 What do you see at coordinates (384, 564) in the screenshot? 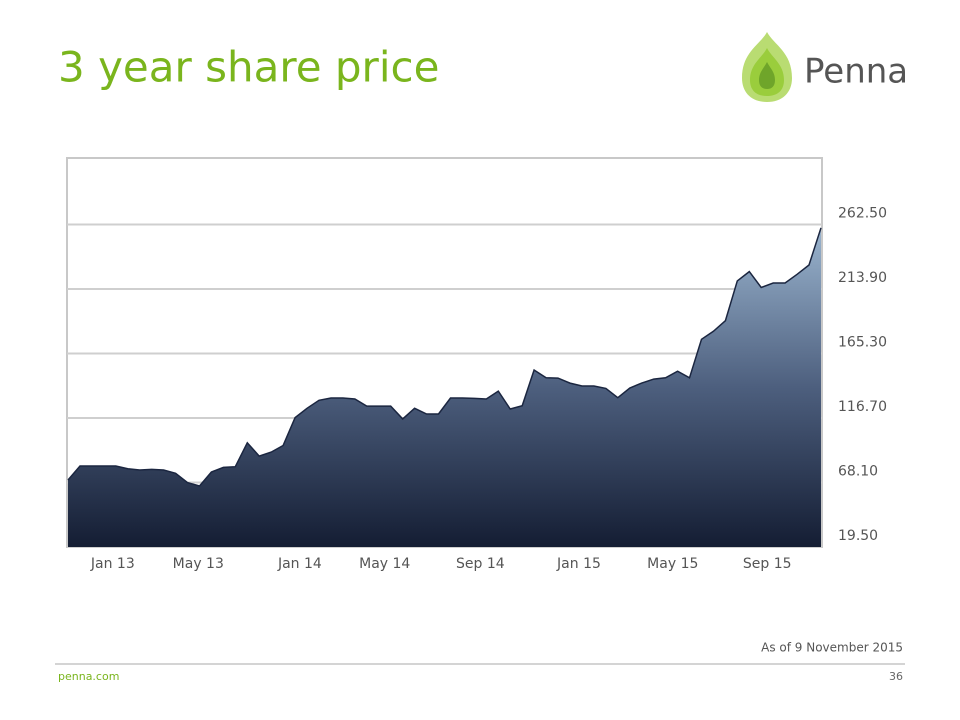
I see `x-tick-label: May 14` at bounding box center [384, 564].